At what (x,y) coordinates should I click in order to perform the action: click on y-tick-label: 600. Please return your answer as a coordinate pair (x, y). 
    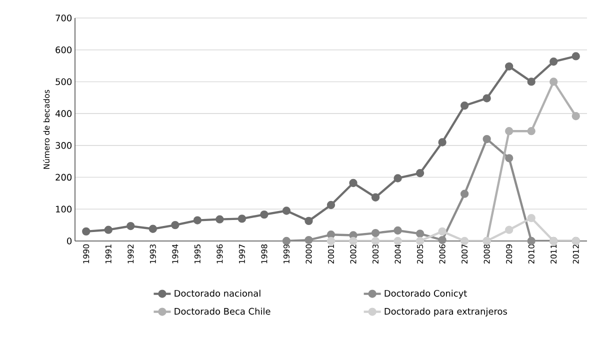
    Looking at the image, I should click on (64, 50).